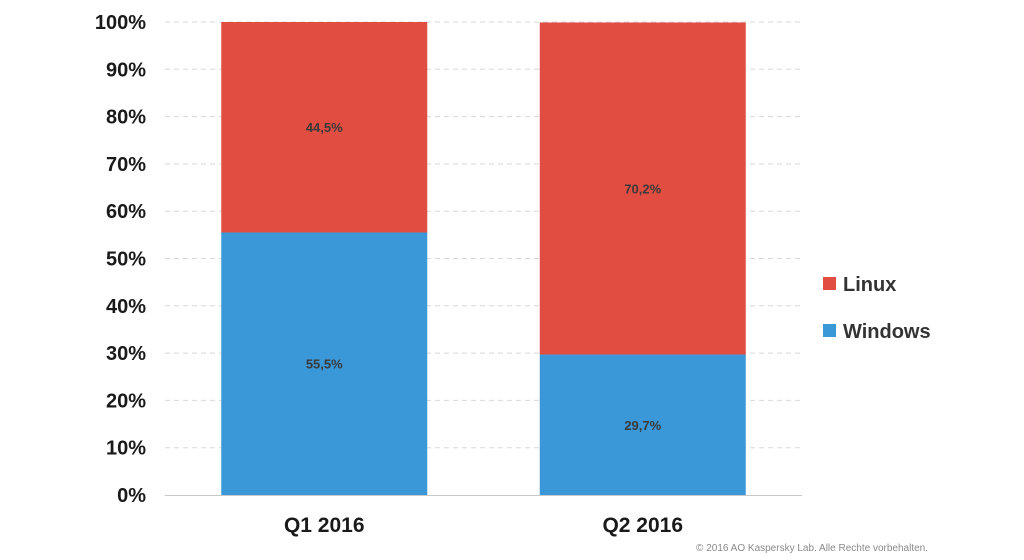 The width and height of the screenshot is (1024, 560). I want to click on y-tick-label: 80%, so click(126, 118).